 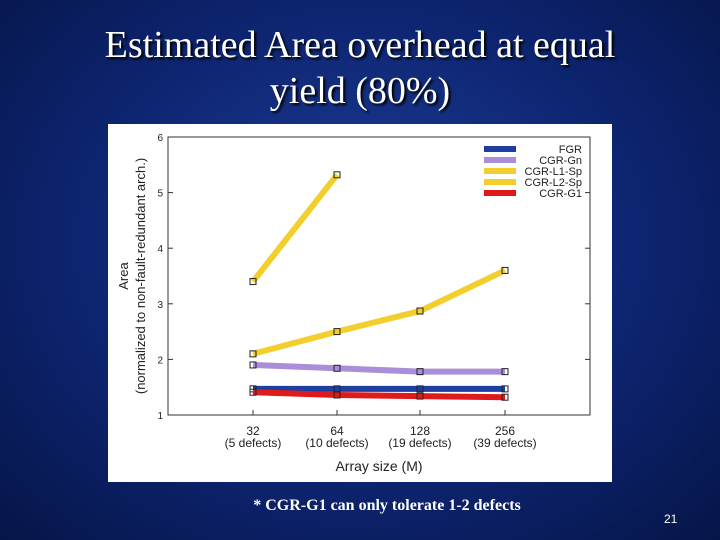 What do you see at coordinates (295, 228) in the screenshot?
I see `series-line-cgr-l1-sp` at bounding box center [295, 228].